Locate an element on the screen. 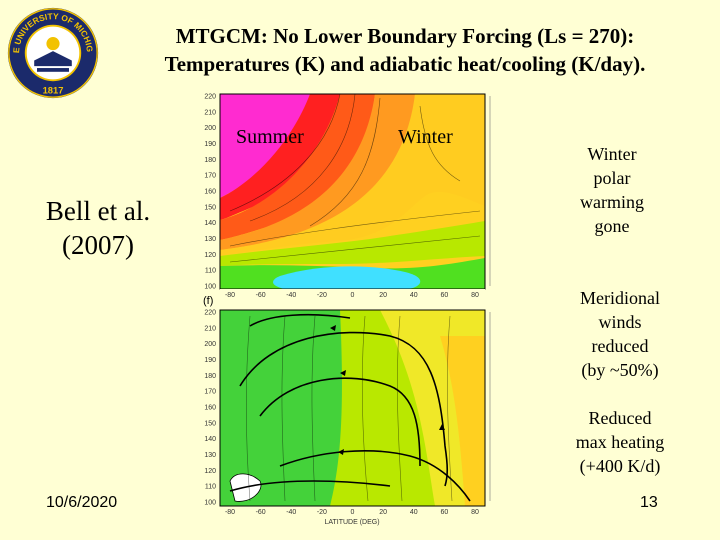 The width and height of the screenshot is (720, 540). winter-label: Winter is located at coordinates (425, 137).